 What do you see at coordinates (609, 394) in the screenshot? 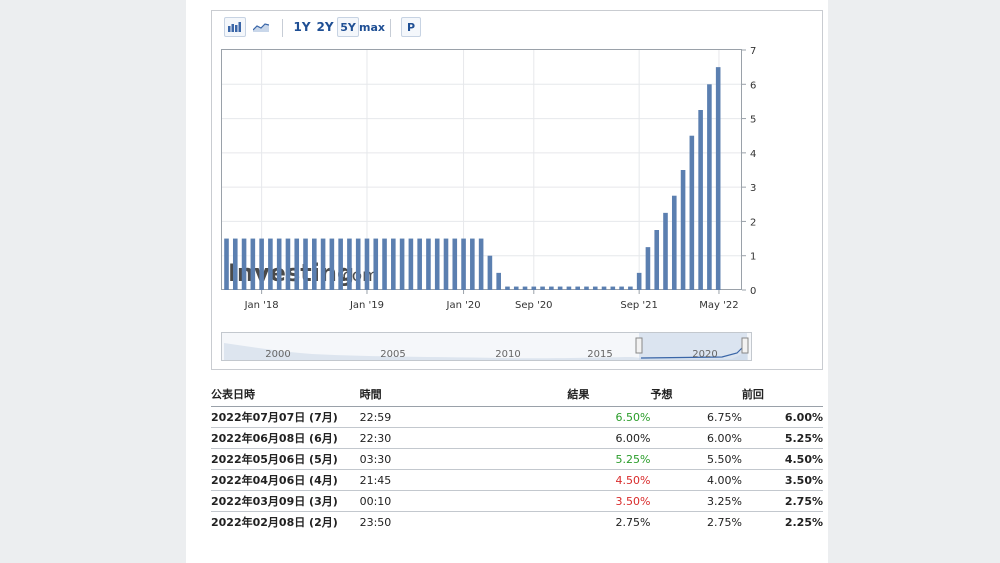
I see `header-actual: 結果` at bounding box center [609, 394].